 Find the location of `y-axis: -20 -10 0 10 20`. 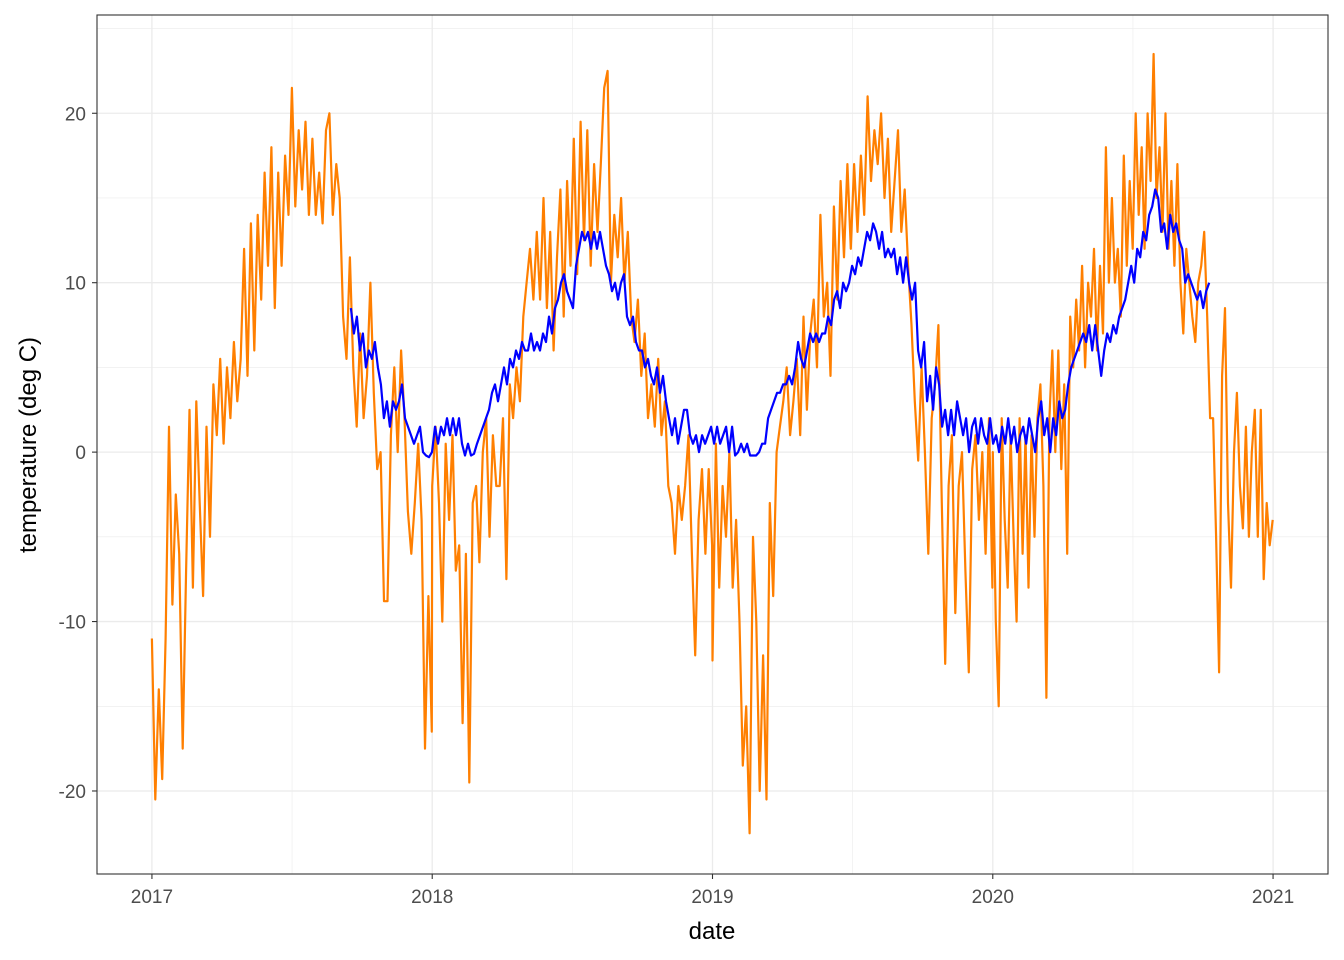

y-axis: -20 -10 0 10 20 is located at coordinates (78, 453).